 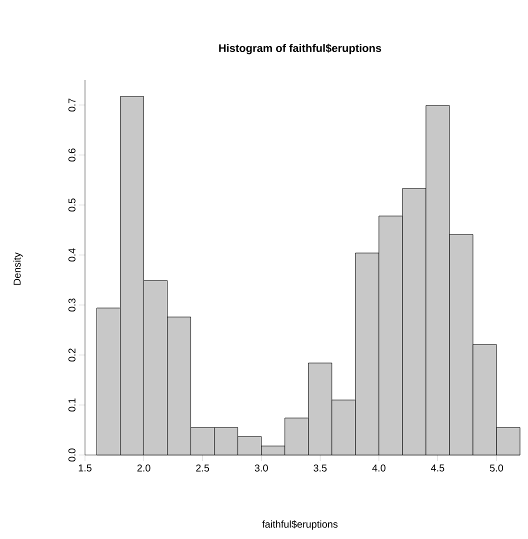 What do you see at coordinates (300, 525) in the screenshot?
I see `x-axis-title: faithful$eruptions` at bounding box center [300, 525].